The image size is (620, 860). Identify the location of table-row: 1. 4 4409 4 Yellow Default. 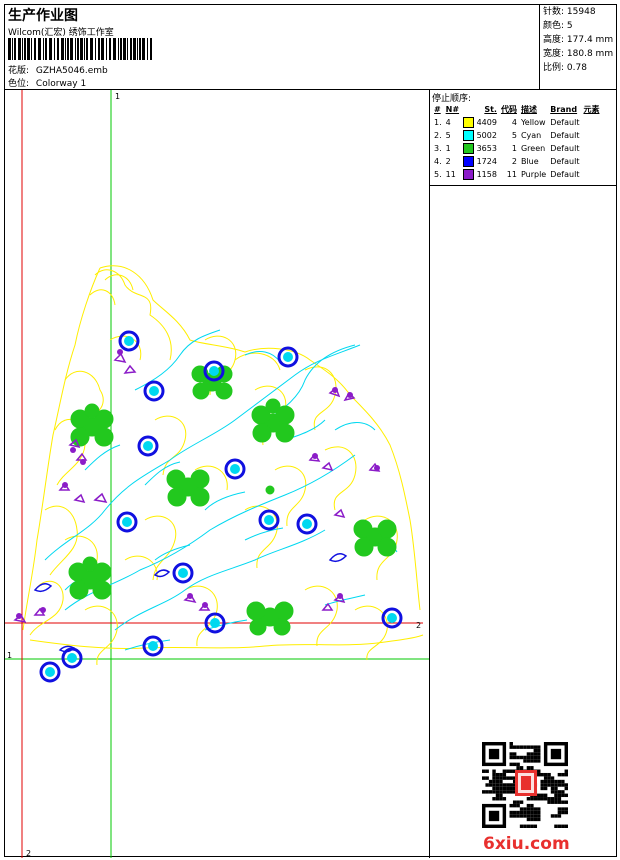
(507, 122).